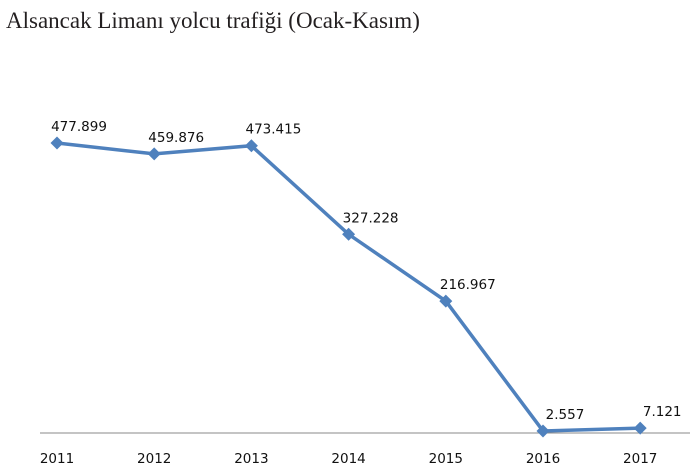 This screenshot has width=700, height=470. I want to click on data-label: 7.121, so click(662, 412).